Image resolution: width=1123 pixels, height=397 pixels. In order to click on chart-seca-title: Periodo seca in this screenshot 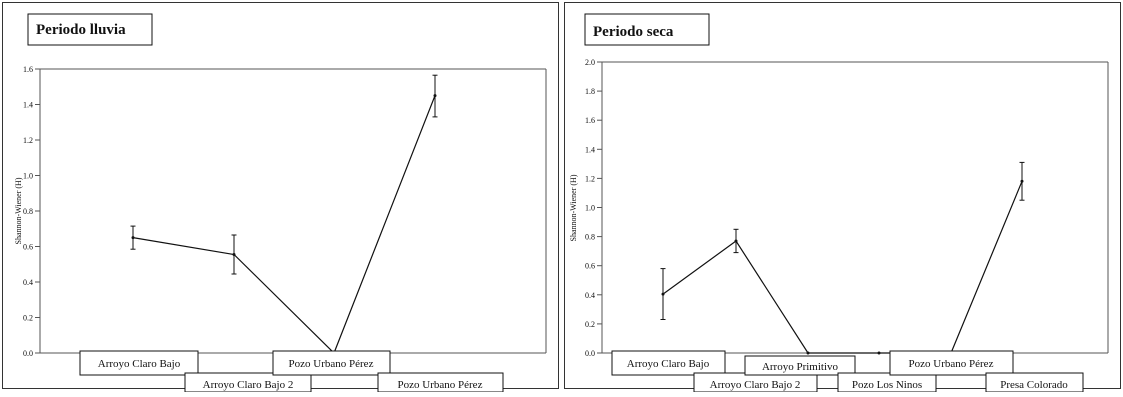, I will do `click(633, 32)`.